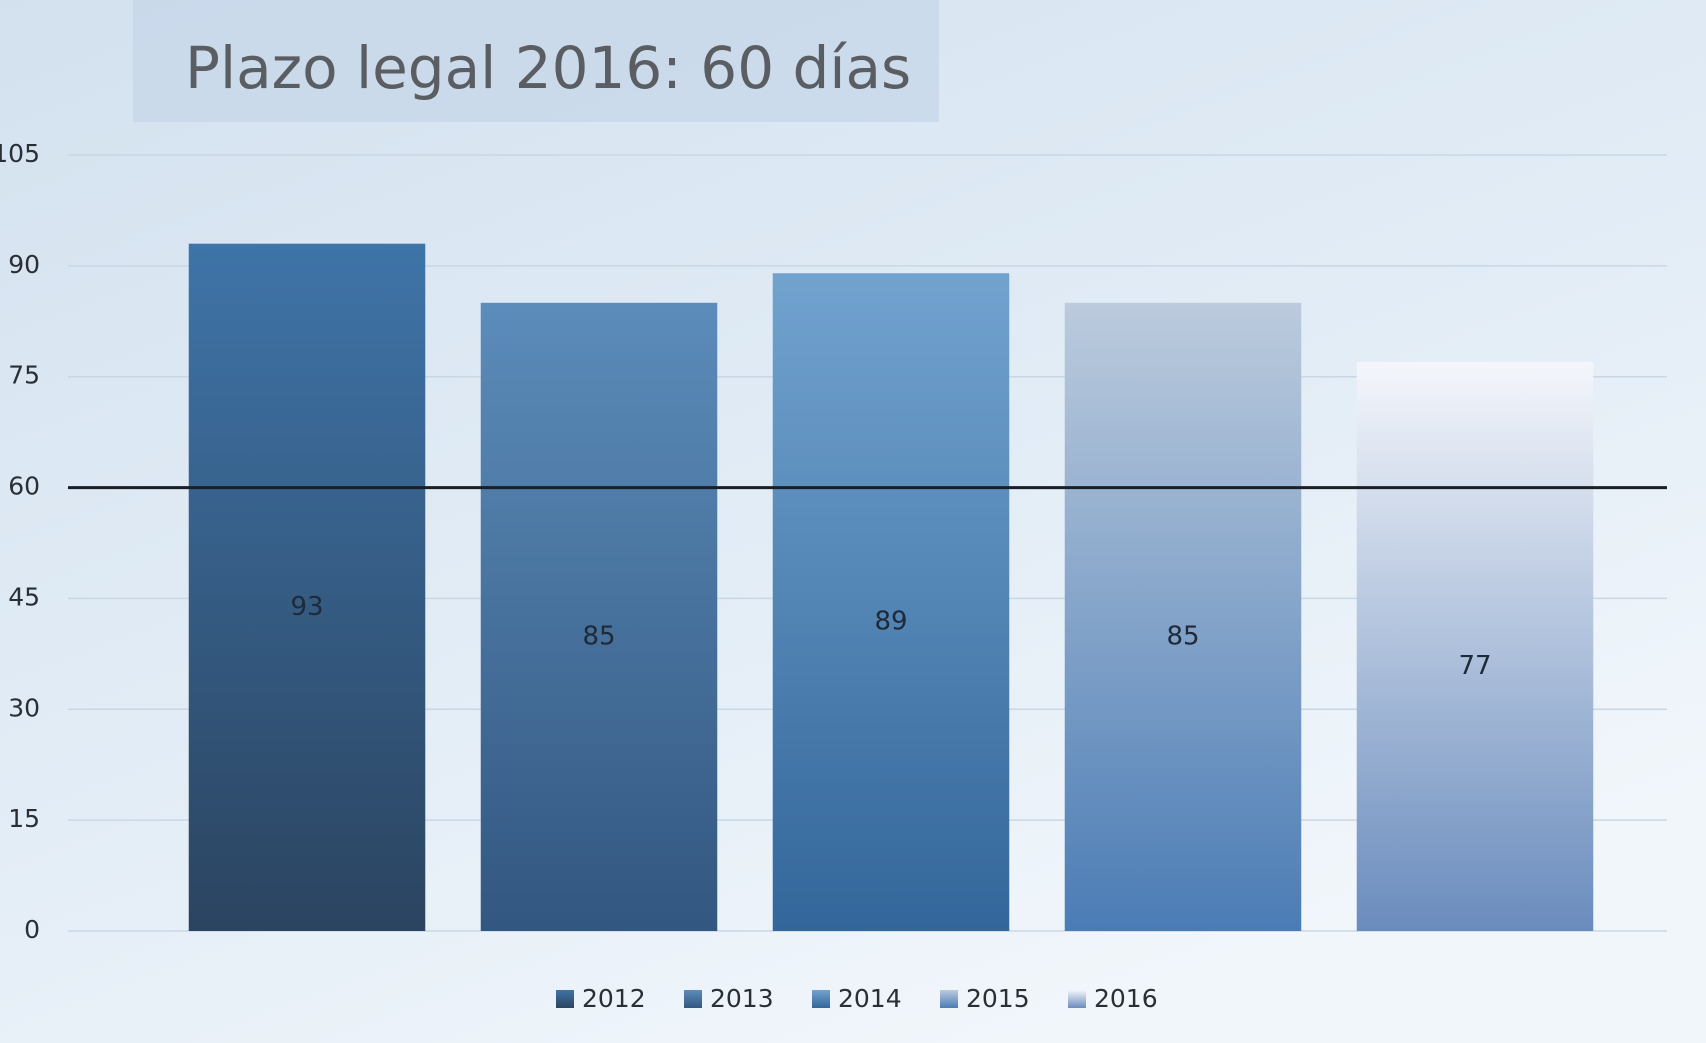 Image resolution: width=1706 pixels, height=1043 pixels. Describe the element at coordinates (742, 998) in the screenshot. I see `legend-label: 2013` at that location.